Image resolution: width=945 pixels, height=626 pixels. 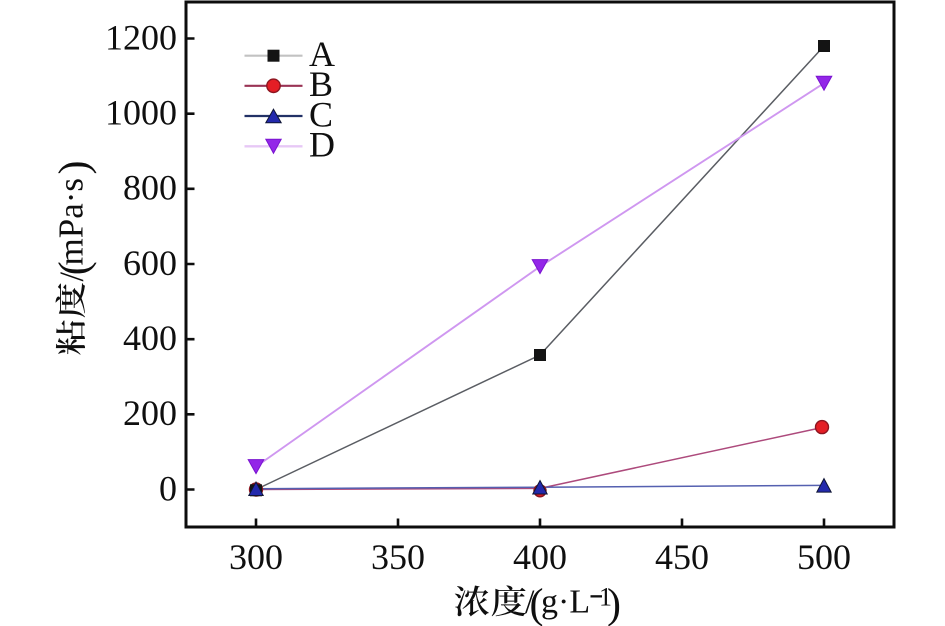 What do you see at coordinates (141, 113) in the screenshot?
I see `svg-text: 1000` at bounding box center [141, 113].